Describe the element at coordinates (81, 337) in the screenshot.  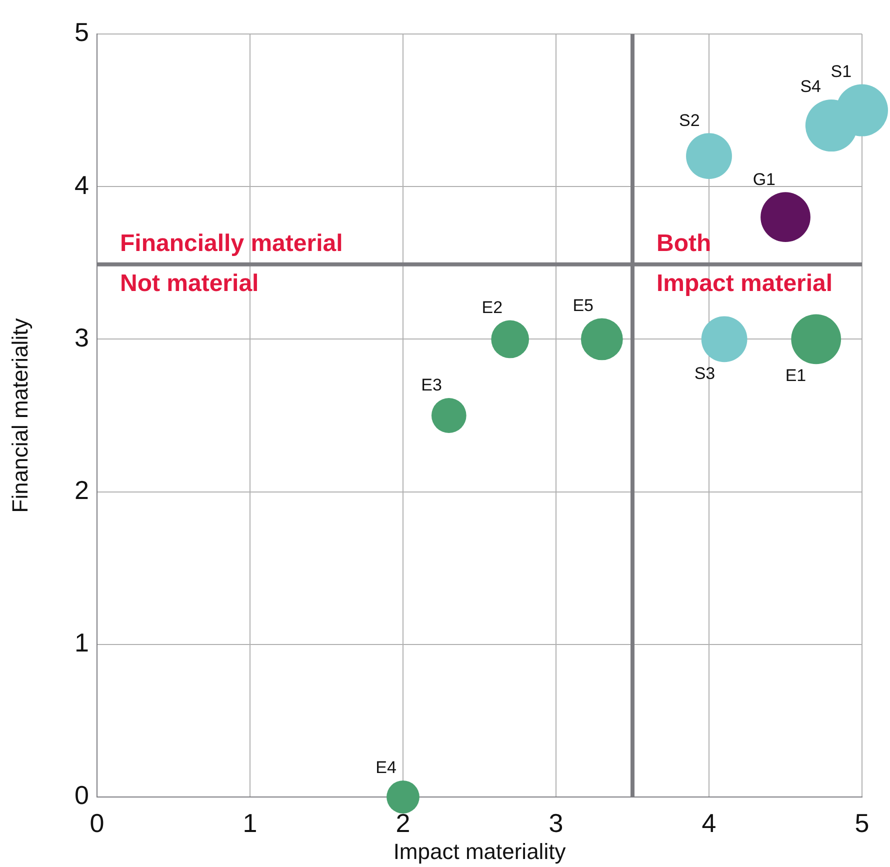
I see `y-tick-label: 3` at that location.